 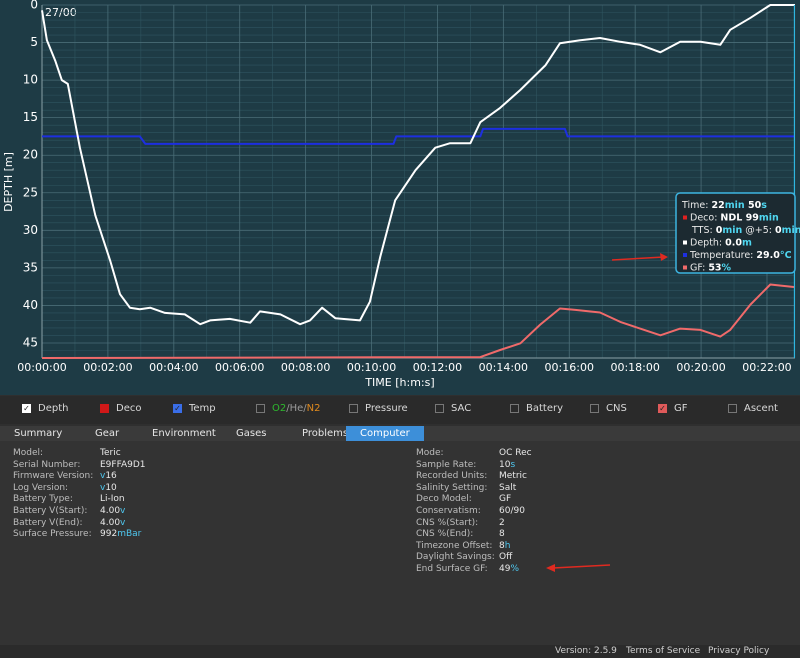 What do you see at coordinates (239, 367) in the screenshot?
I see `x-tick-label: 00:06:00` at bounding box center [239, 367].